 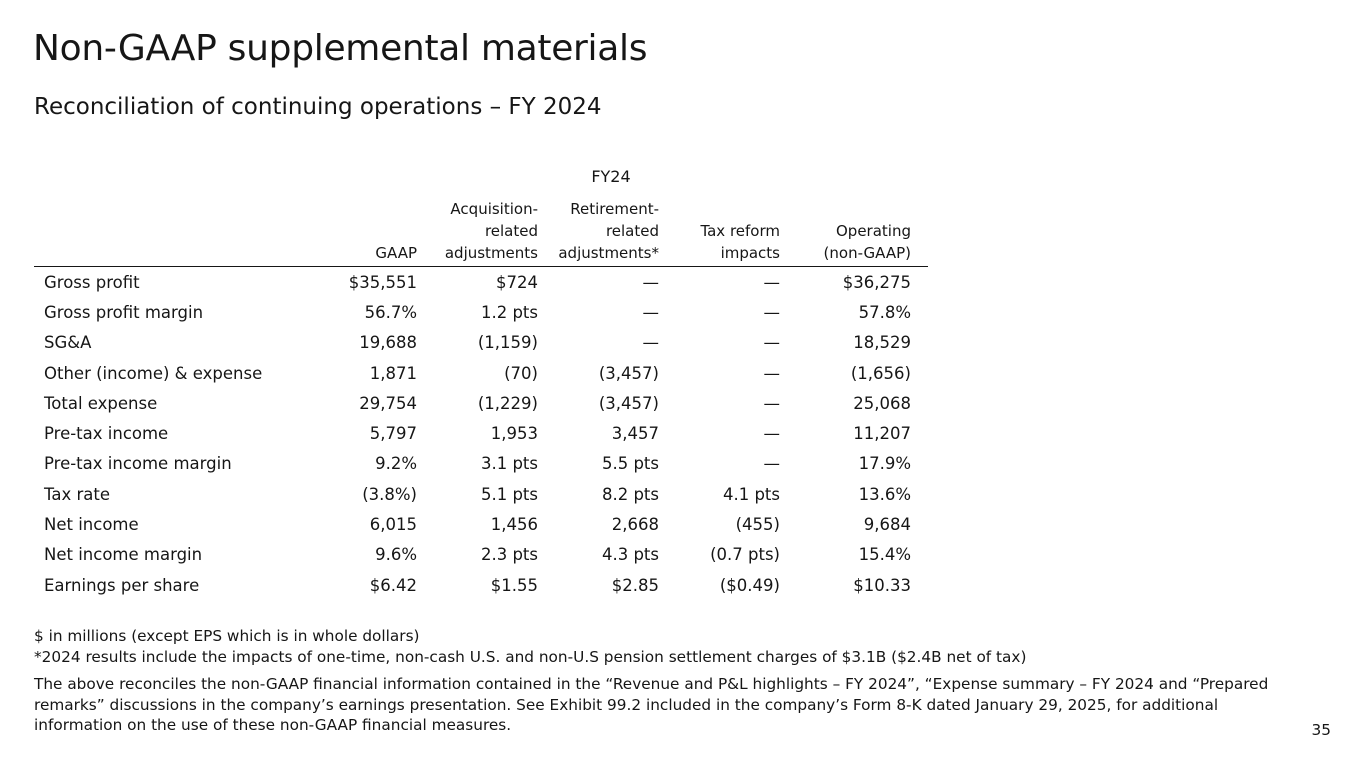 I want to click on table-cell: 1.2 pts, so click(x=509, y=312).